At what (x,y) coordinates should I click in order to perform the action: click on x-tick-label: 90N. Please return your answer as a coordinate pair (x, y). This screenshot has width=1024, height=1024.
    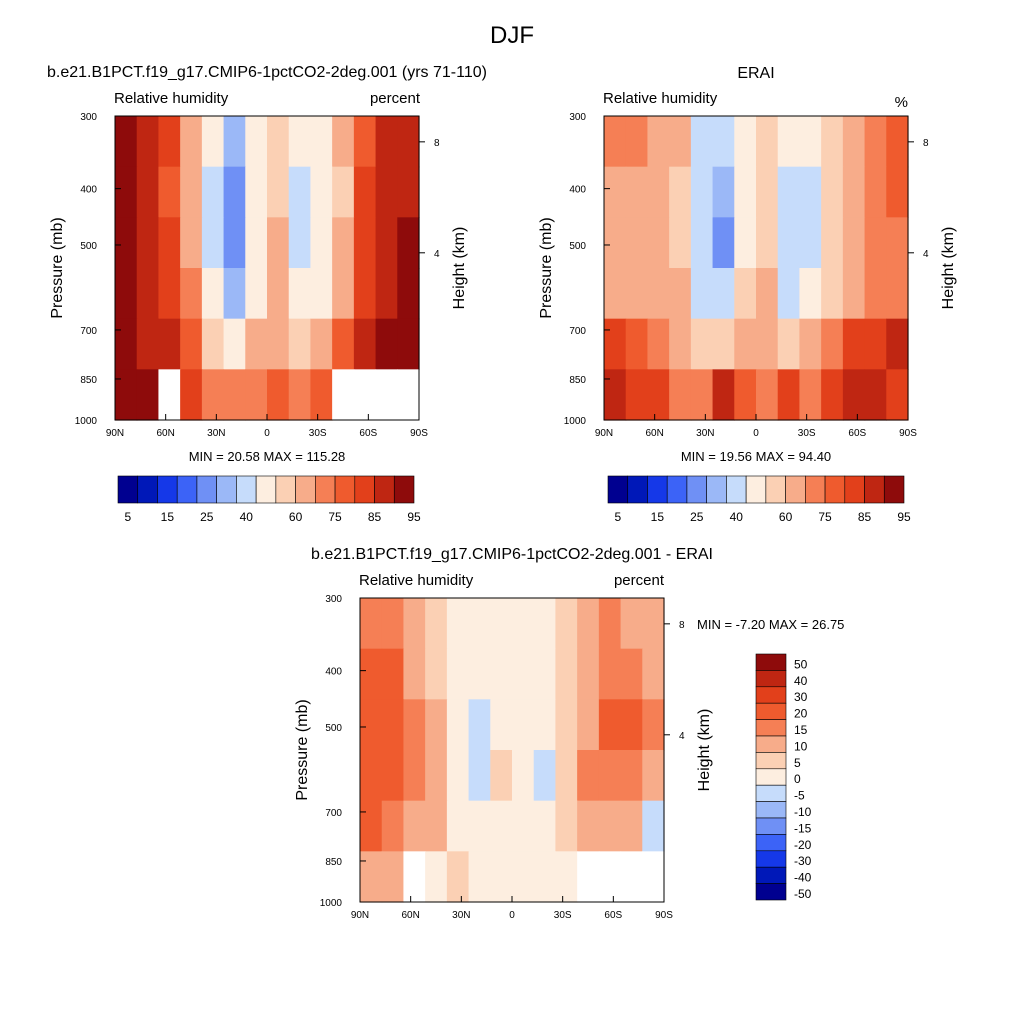
    Looking at the image, I should click on (115, 433).